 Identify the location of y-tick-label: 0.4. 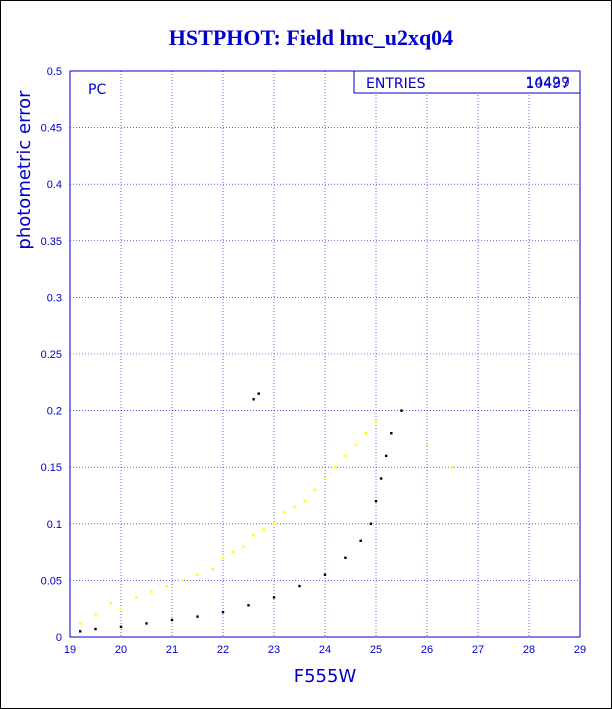
(54, 185).